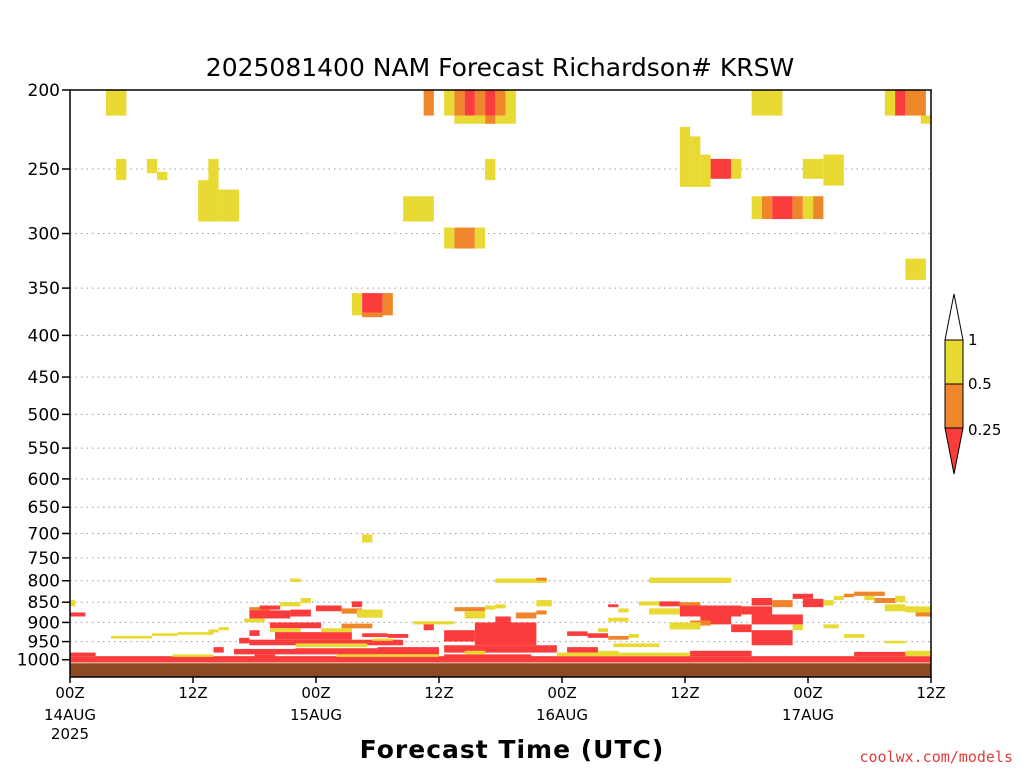  I want to click on y-tick-label: 850, so click(44, 603).